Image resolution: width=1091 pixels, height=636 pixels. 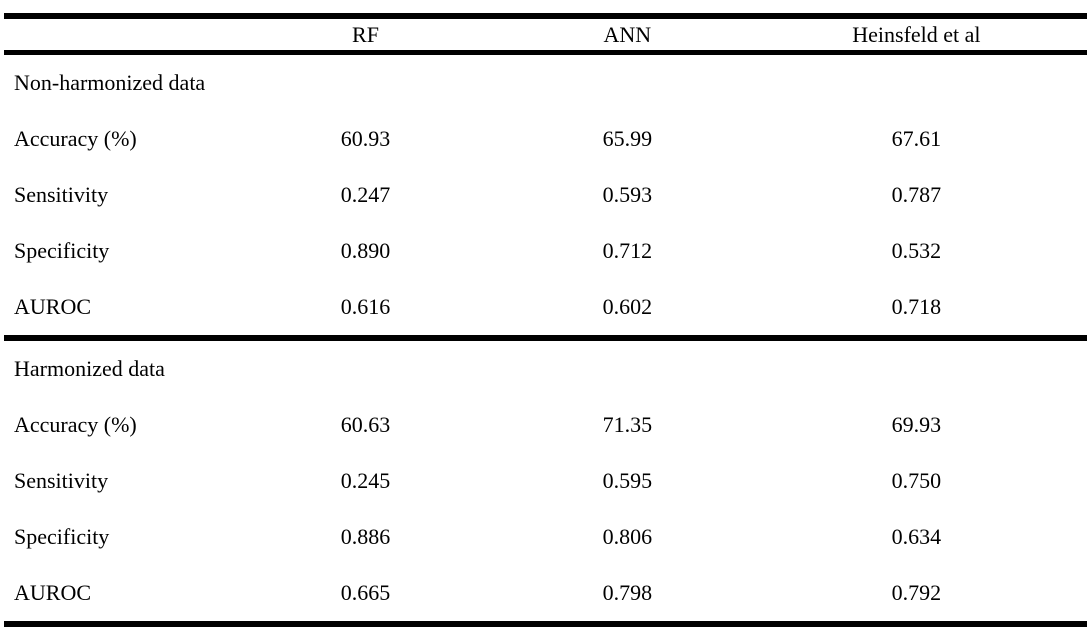 I want to click on bottom-rule, so click(x=545, y=624).